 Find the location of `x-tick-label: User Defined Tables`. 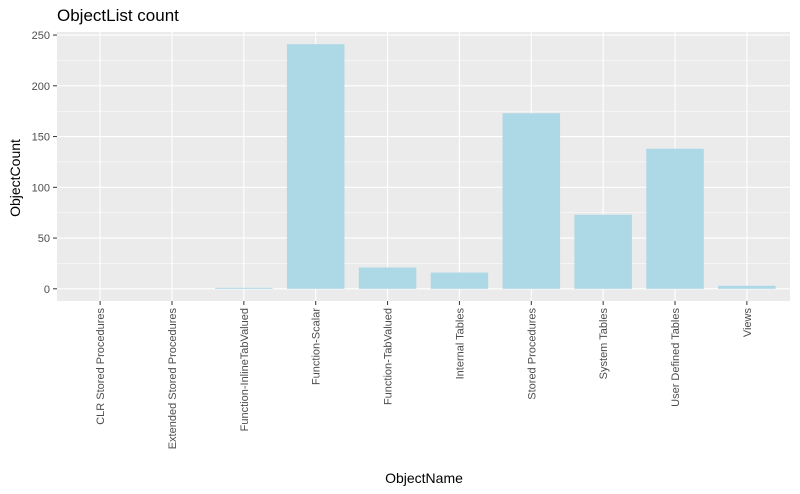

x-tick-label: User Defined Tables is located at coordinates (676, 357).